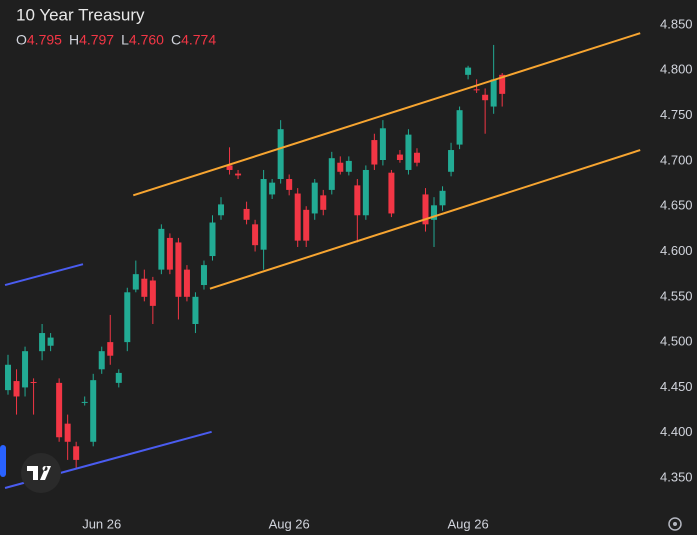  What do you see at coordinates (74, 40) in the screenshot?
I see `ohlc-key: H` at bounding box center [74, 40].